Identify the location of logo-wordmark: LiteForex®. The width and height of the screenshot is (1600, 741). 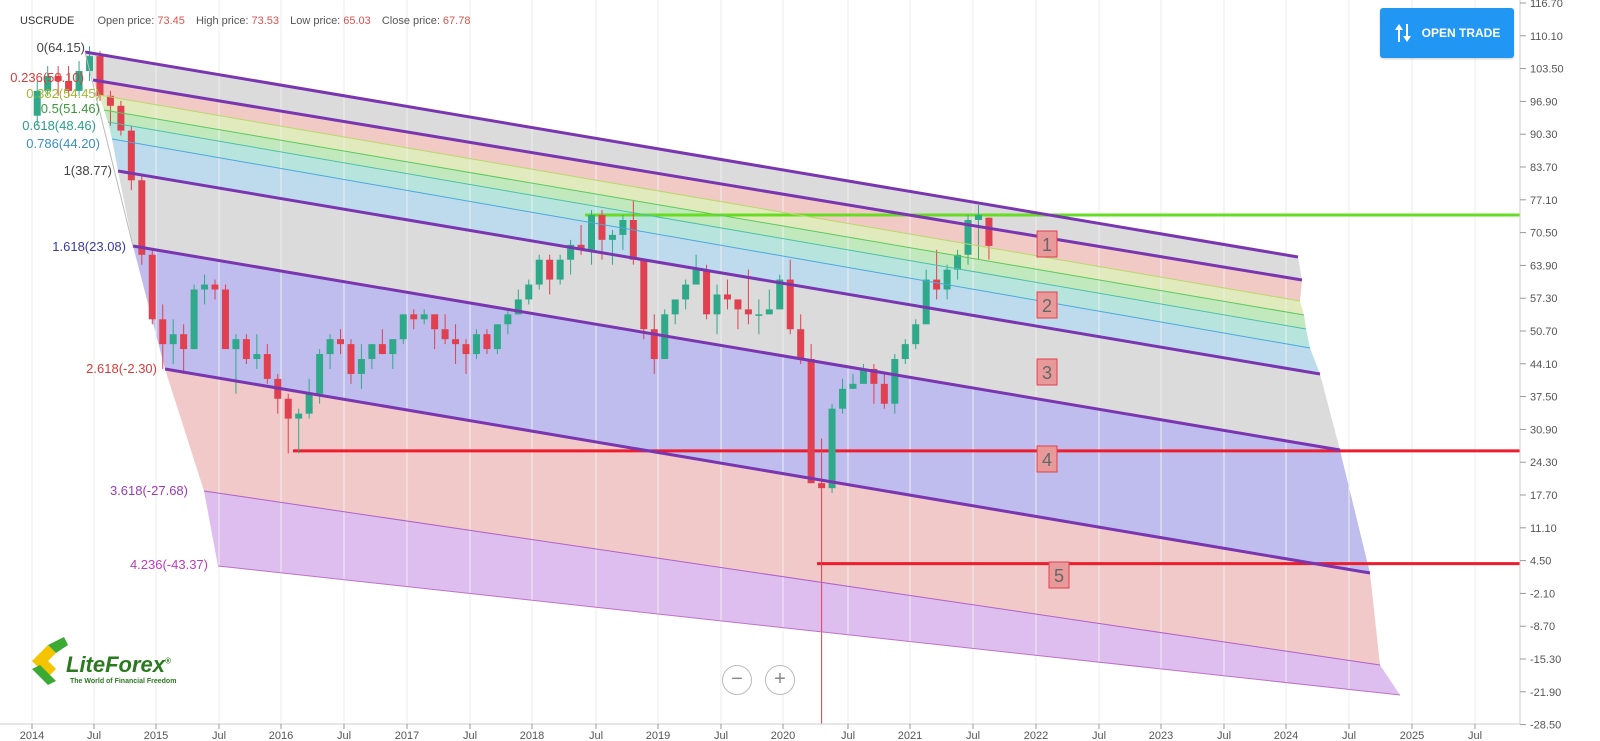
(118, 664).